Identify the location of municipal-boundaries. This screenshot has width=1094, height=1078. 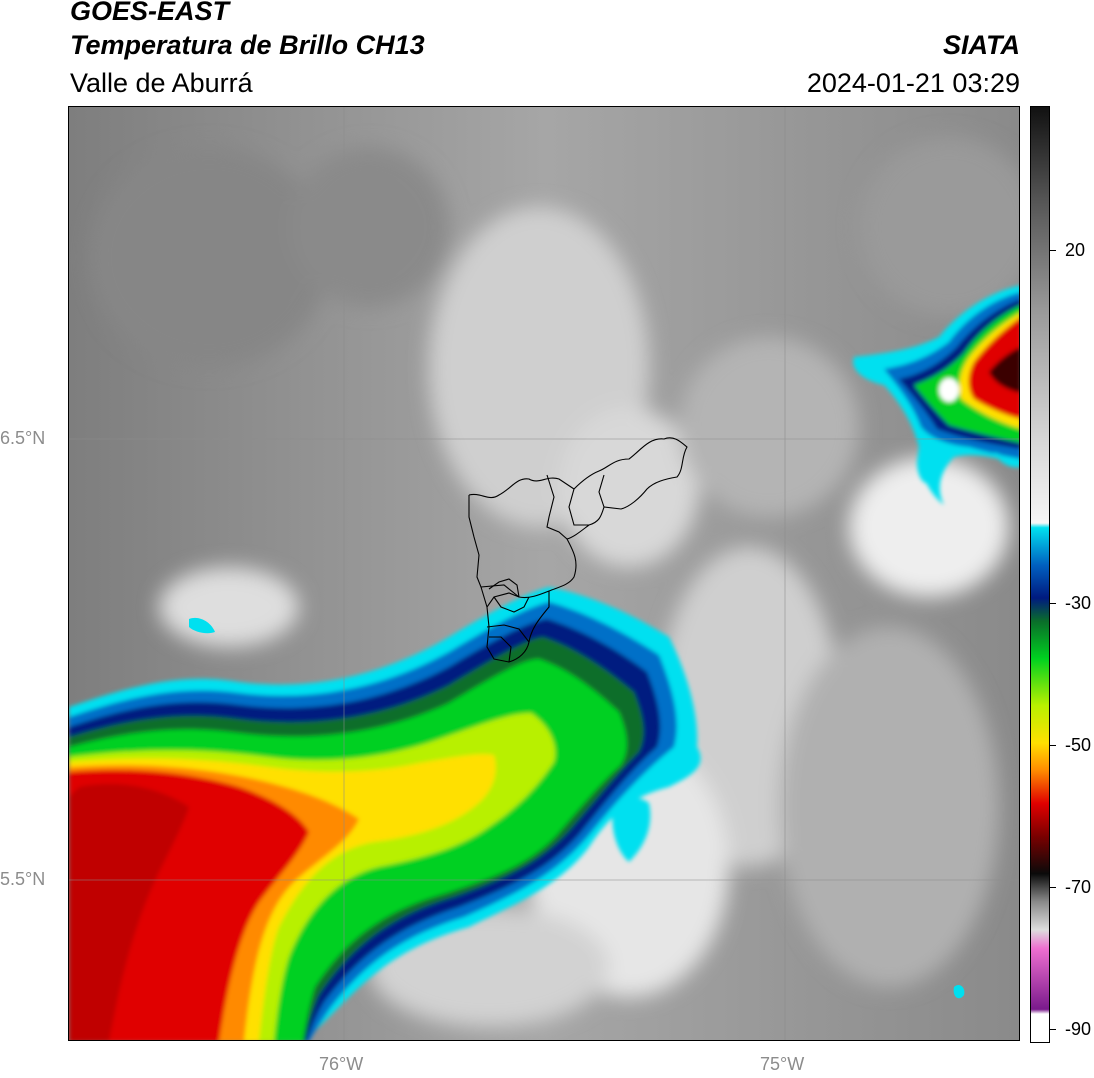
(578, 550).